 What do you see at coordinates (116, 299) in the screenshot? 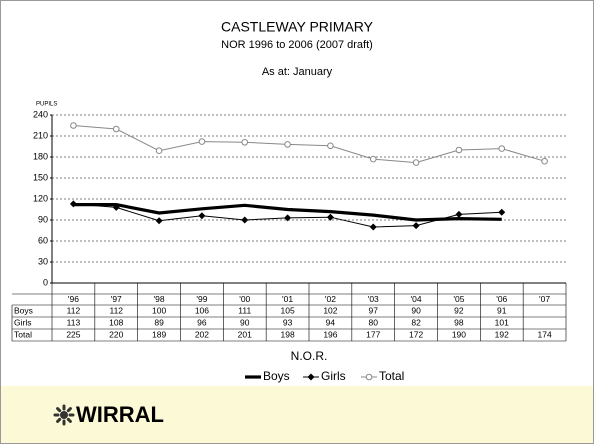
I see `x-tick-label: '97` at bounding box center [116, 299].